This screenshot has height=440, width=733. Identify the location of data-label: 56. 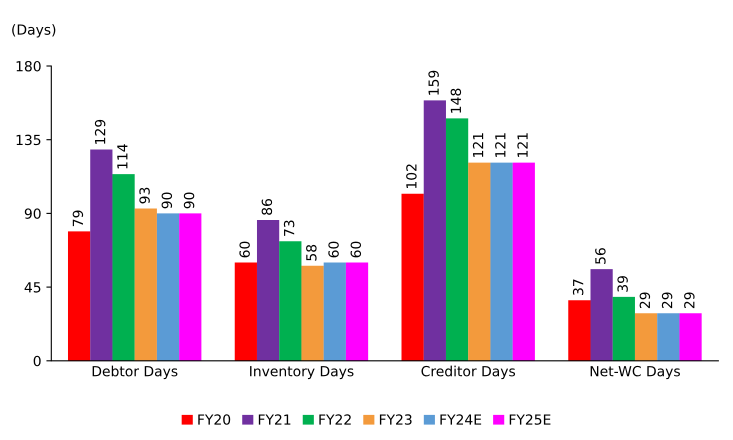
(600, 256).